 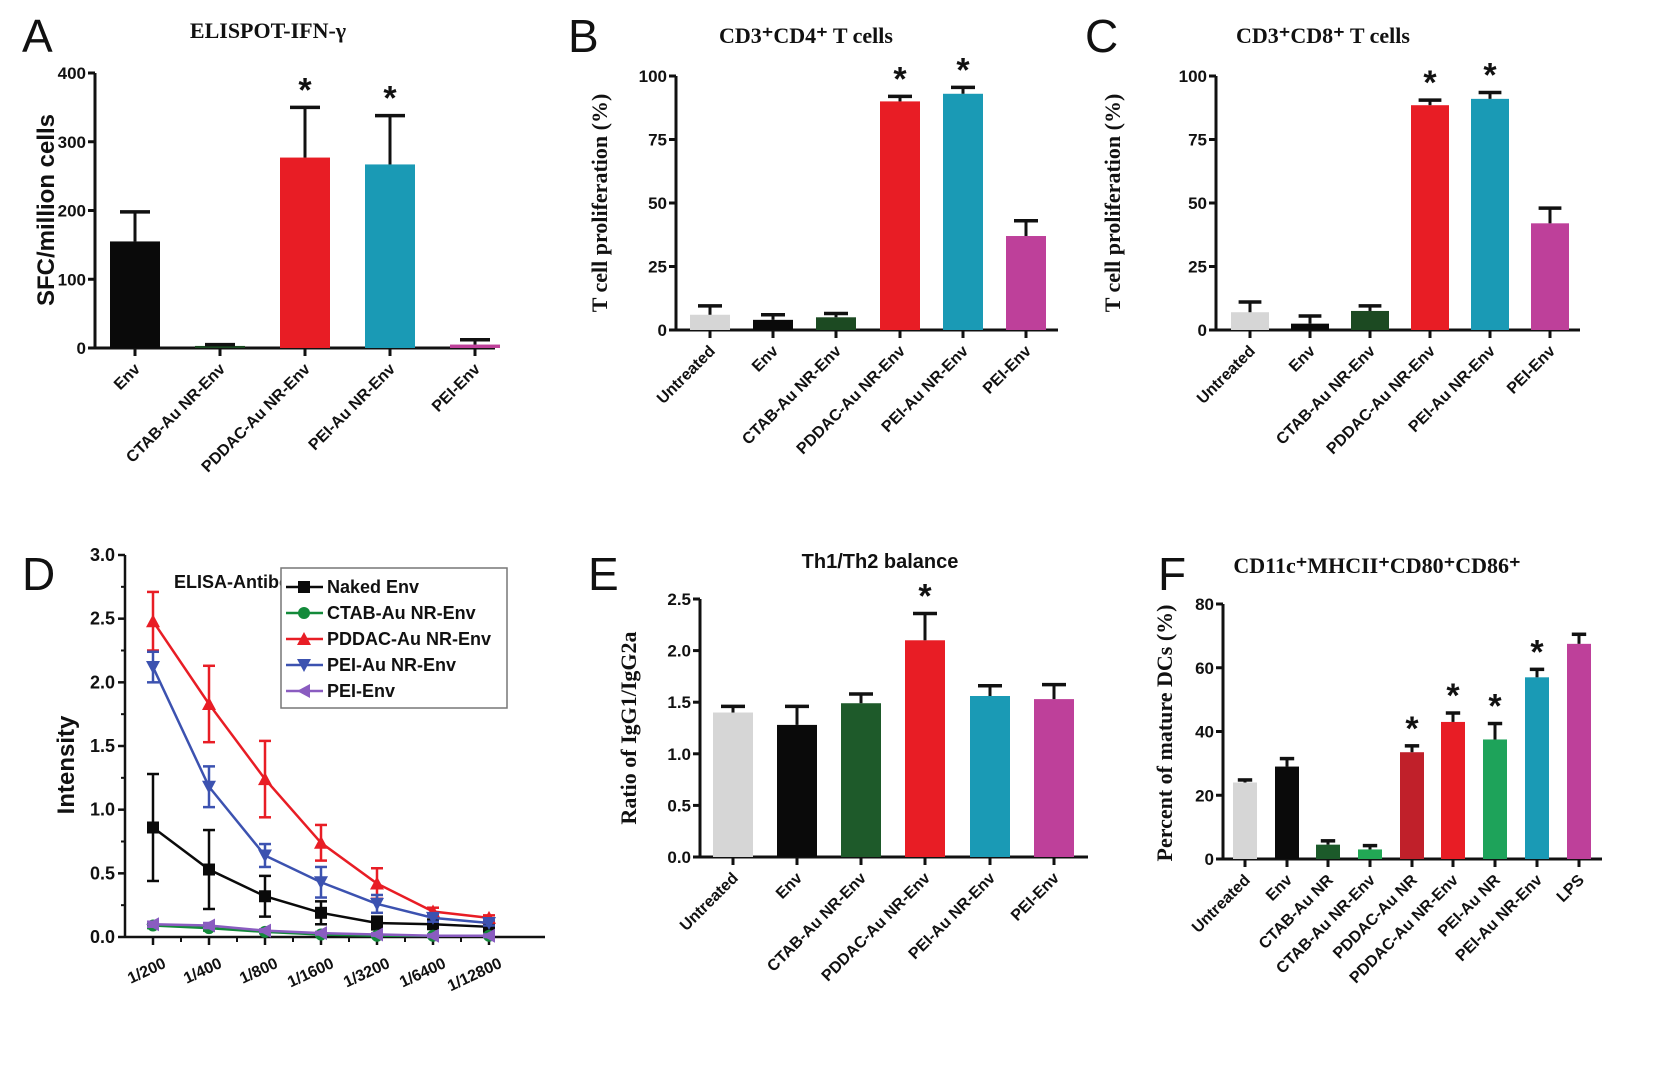 I want to click on x-tick-label: CTAB-Au NR-Env, so click(x=1326, y=396).